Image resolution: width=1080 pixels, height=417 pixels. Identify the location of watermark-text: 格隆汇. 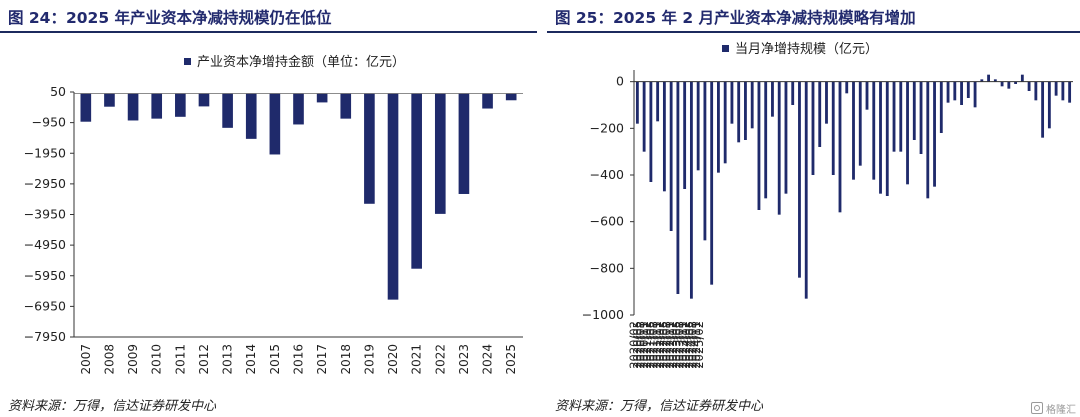
(1061, 410).